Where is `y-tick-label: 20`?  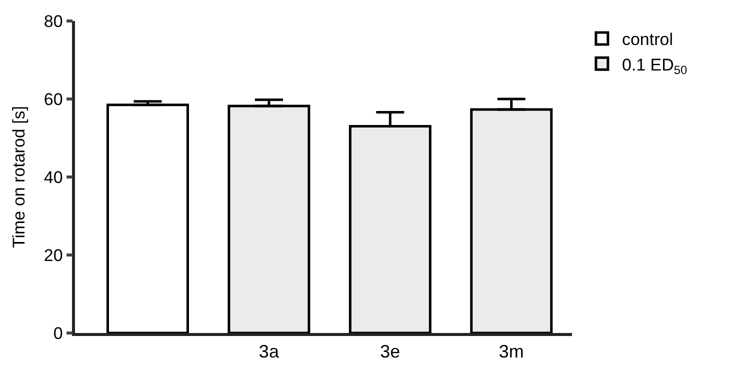 y-tick-label: 20 is located at coordinates (53, 255).